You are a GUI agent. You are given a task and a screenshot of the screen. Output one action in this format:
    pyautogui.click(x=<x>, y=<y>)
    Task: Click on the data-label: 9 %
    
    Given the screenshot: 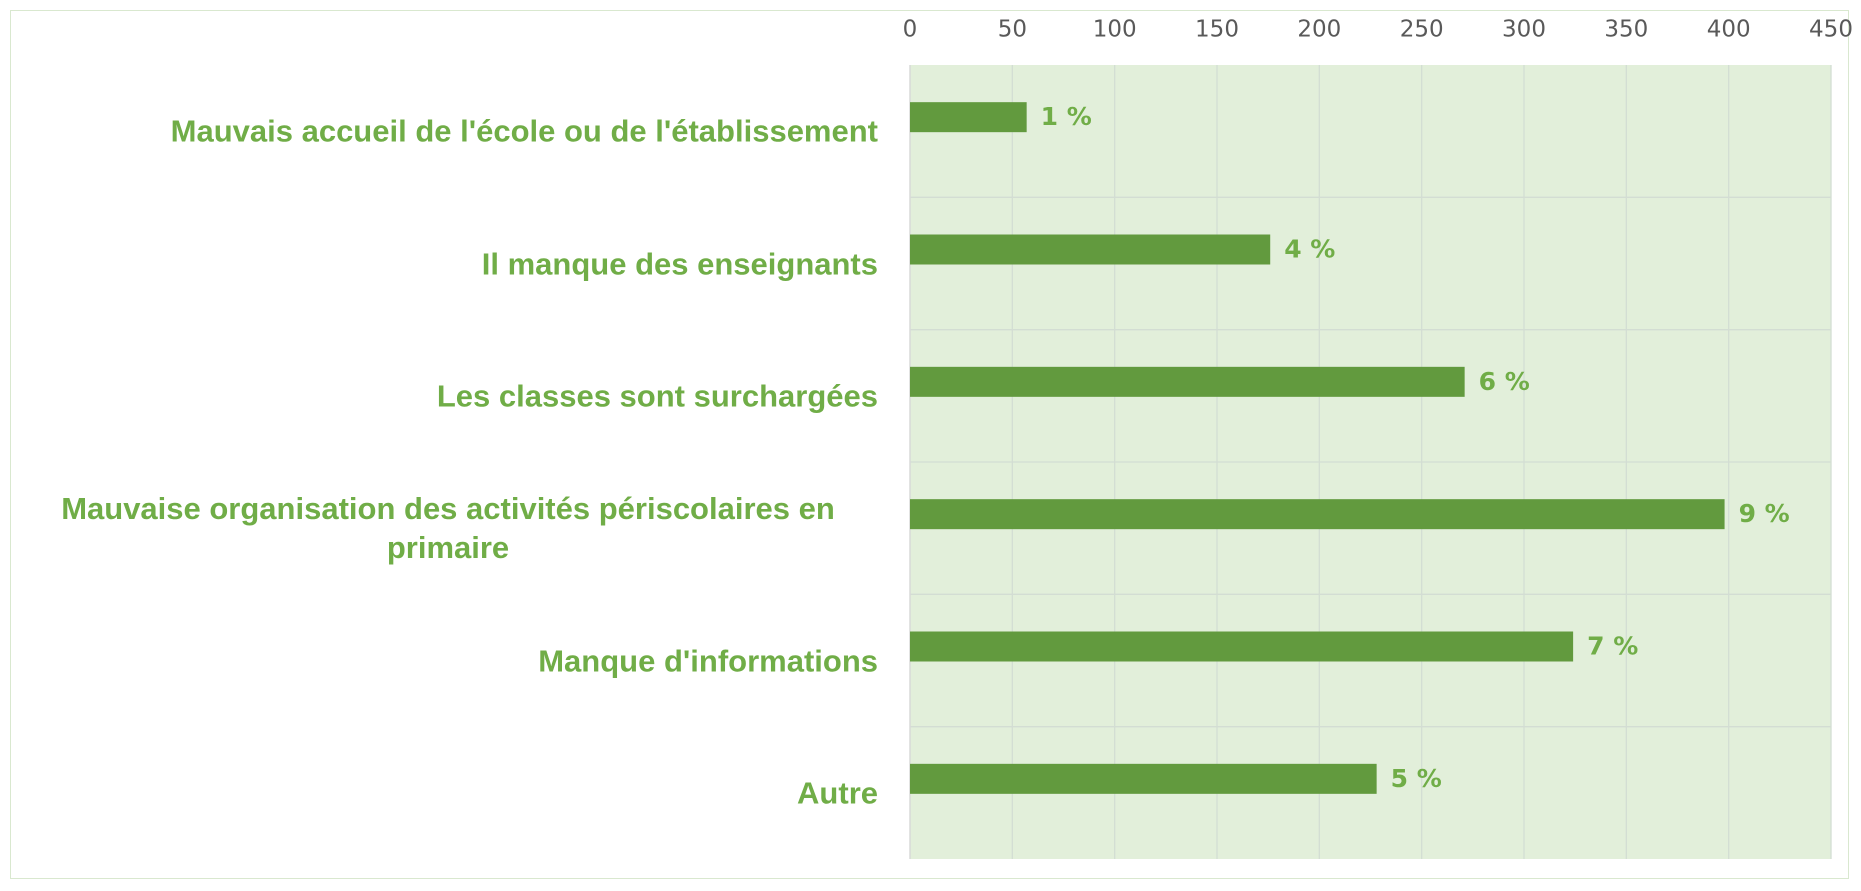 What is the action you would take?
    pyautogui.click(x=1764, y=513)
    